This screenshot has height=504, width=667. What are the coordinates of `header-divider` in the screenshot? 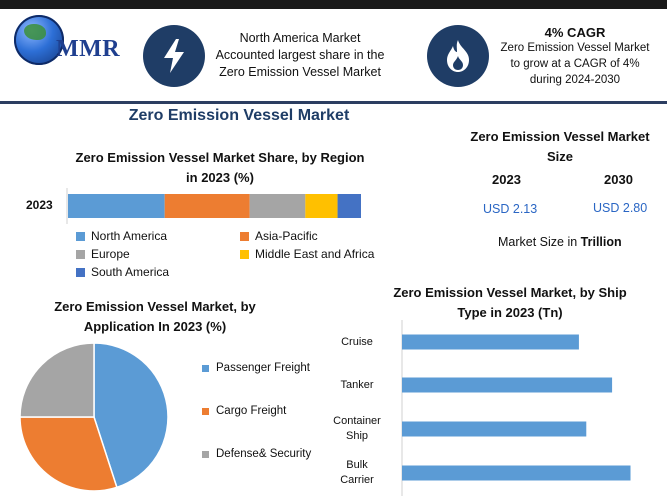 It's located at (333, 102).